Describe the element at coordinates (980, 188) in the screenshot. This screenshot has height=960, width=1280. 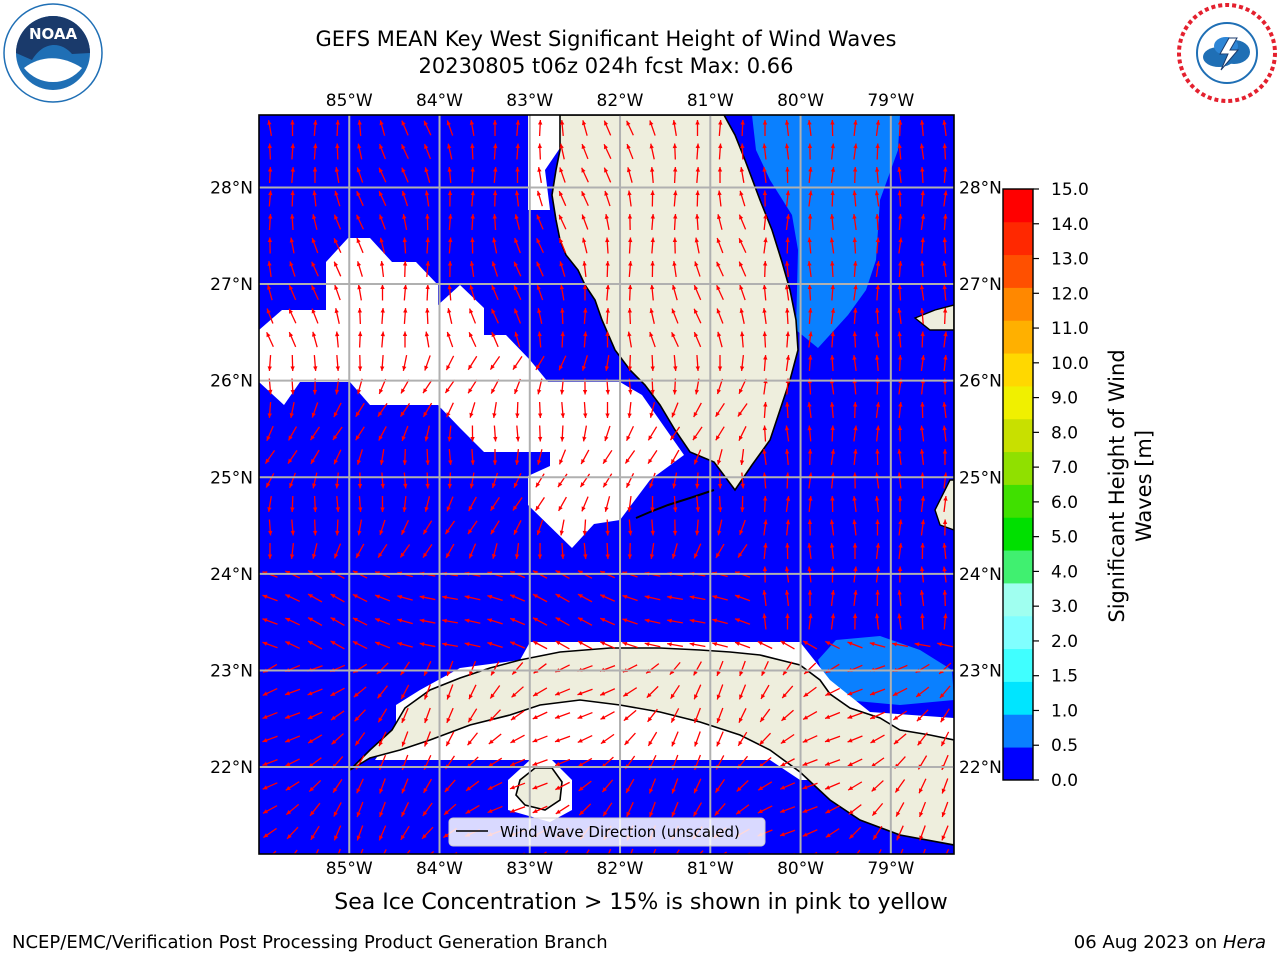
I see `lat-tick-label-right: 28°N` at that location.